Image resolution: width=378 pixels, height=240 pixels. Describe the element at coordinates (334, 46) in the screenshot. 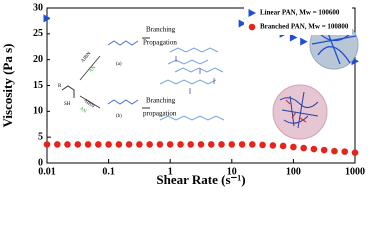

I see `linear-chains` at that location.